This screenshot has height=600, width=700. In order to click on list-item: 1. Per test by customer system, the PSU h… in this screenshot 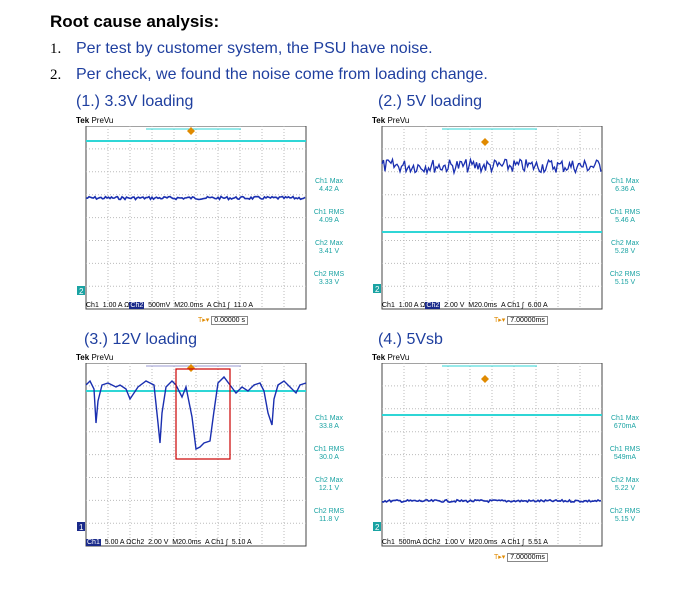, I will do `click(241, 48)`.